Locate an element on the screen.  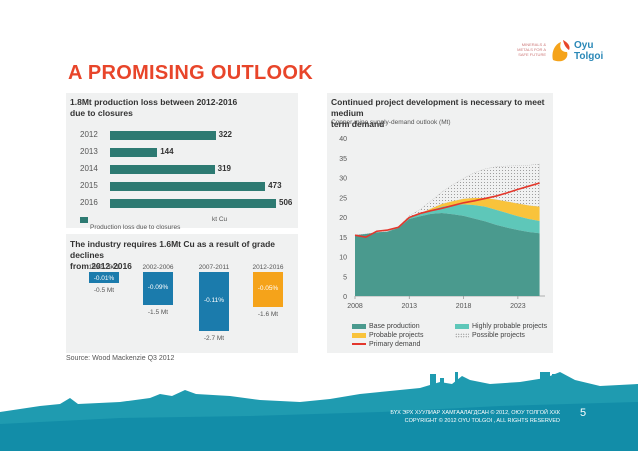
legend-base-production: Base production is located at coordinates (386, 326).